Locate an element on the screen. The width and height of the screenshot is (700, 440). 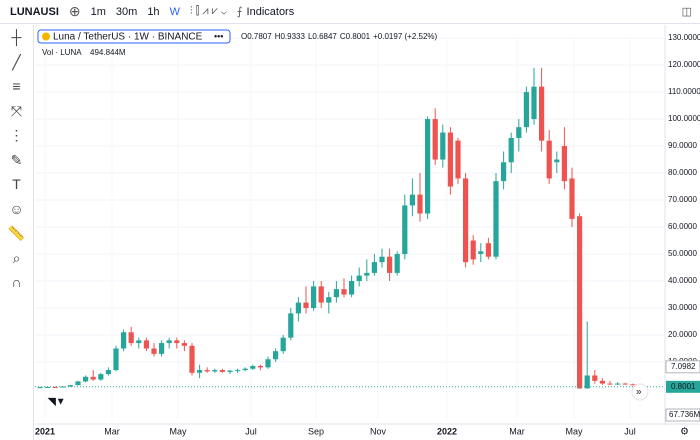
tv-logo: ◥▼ is located at coordinates (56, 402).